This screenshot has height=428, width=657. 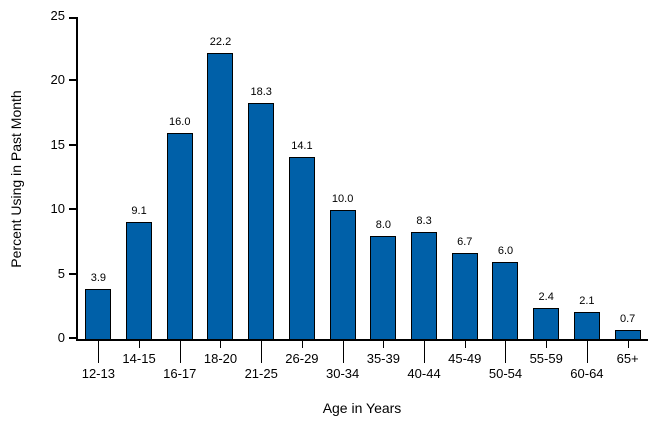 What do you see at coordinates (627, 358) in the screenshot?
I see `x-tick-label: 65+` at bounding box center [627, 358].